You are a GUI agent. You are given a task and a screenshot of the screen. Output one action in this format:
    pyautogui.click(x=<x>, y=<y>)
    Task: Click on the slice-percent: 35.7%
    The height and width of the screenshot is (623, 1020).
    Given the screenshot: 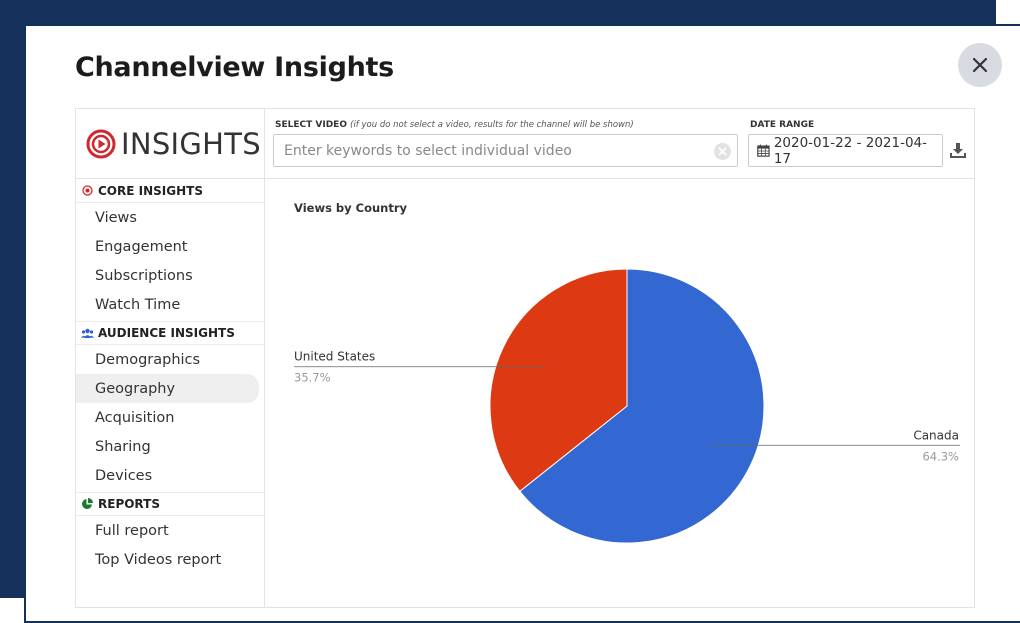 What is the action you would take?
    pyautogui.click(x=312, y=378)
    